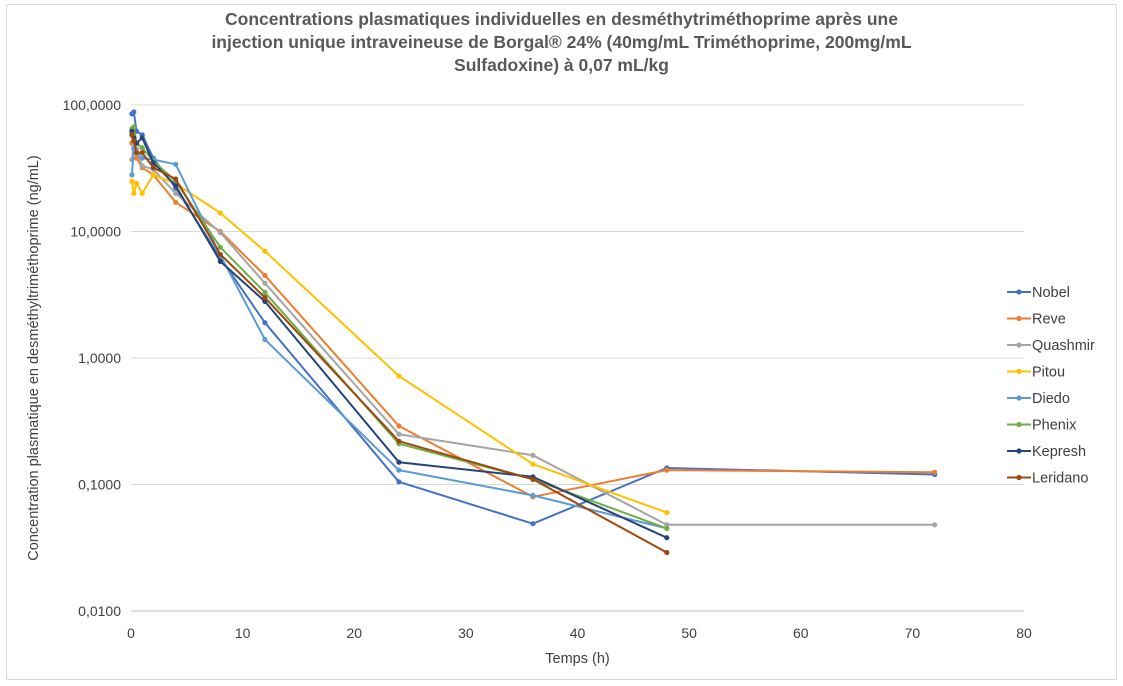  I want to click on x-axis-title: Temps (h), so click(577, 659).